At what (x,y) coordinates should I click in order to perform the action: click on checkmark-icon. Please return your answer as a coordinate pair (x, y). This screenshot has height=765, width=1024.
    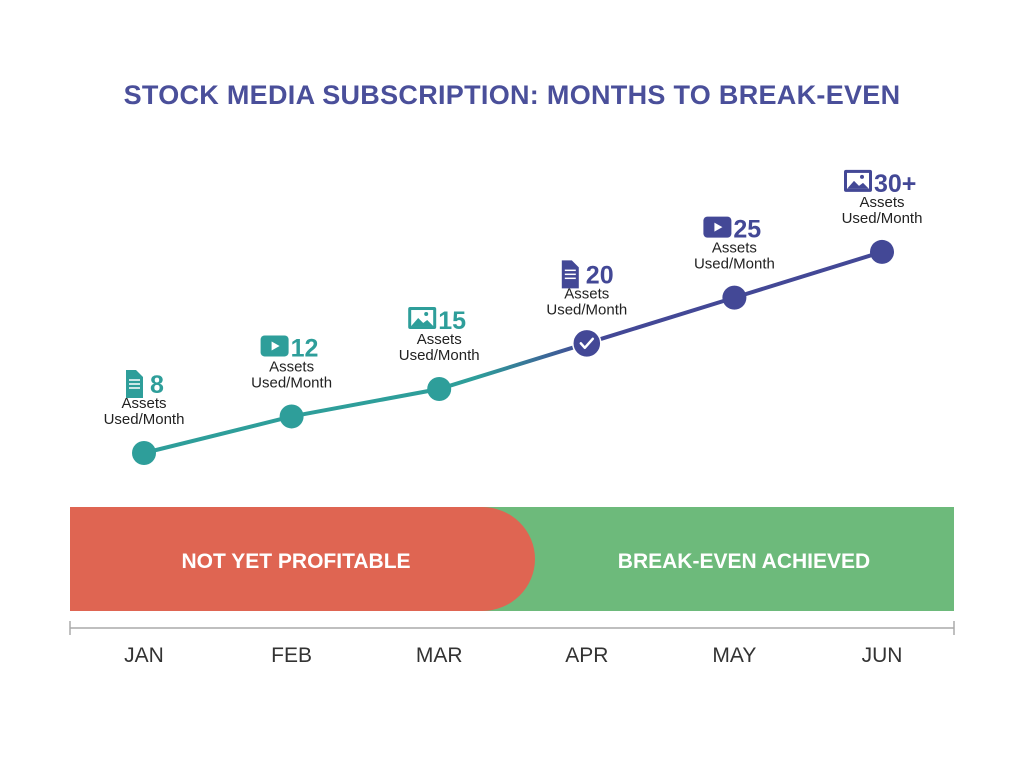
    Looking at the image, I should click on (587, 343).